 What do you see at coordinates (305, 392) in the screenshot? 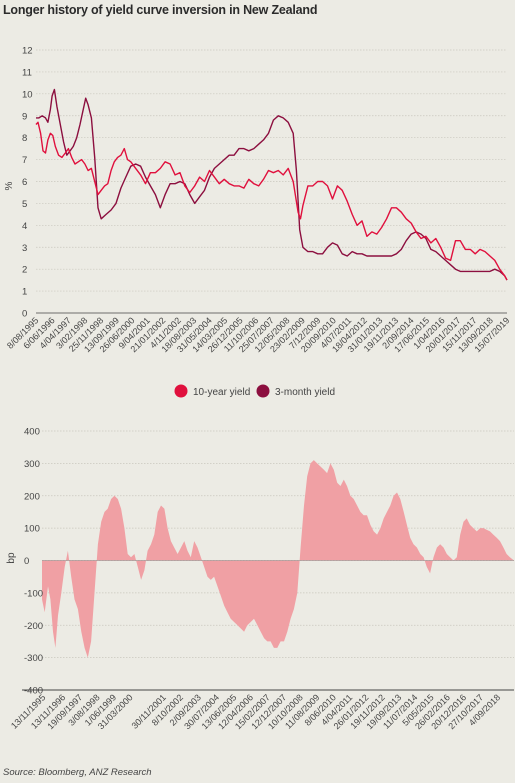
I see `legend-label: 3-month yield` at bounding box center [305, 392].